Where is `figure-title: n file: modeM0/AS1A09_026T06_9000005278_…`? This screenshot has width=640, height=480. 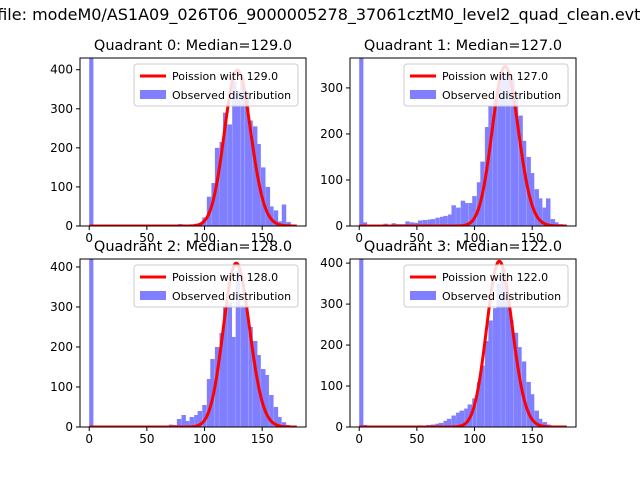
figure-title: n file: modeM0/AS1A09_026T06_9000005278_… is located at coordinates (320, 14).